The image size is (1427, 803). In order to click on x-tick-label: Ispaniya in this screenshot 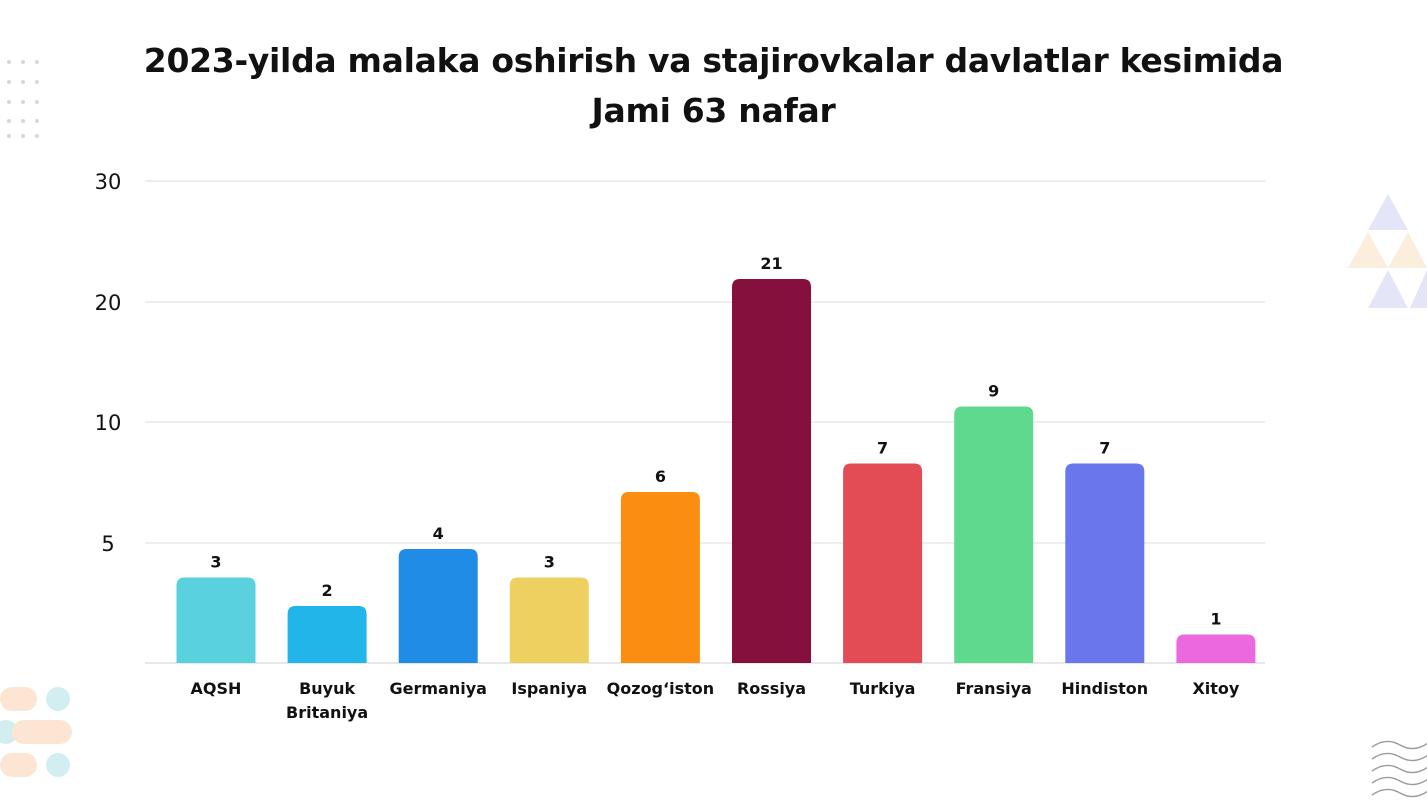, I will do `click(549, 688)`.